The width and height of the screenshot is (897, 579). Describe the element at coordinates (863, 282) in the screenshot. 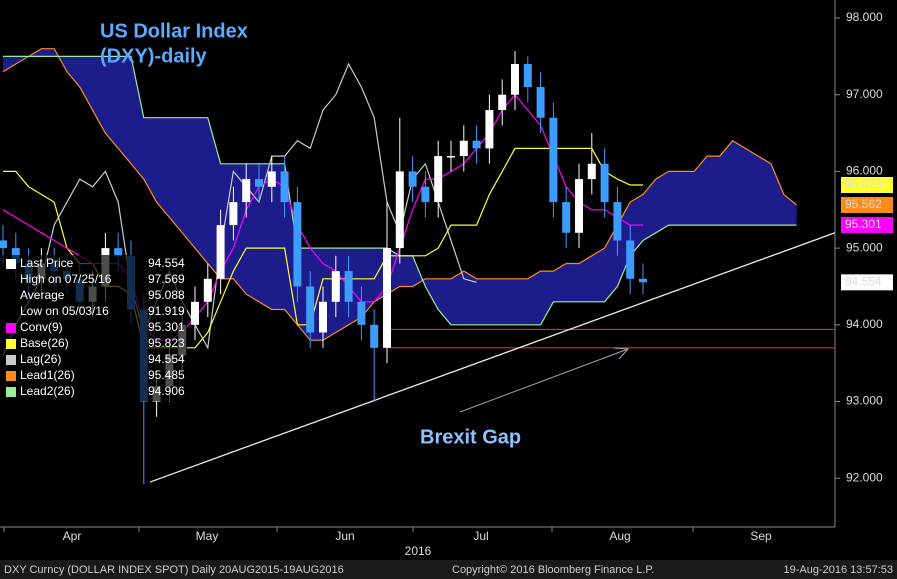

I see `value-box-label: 94.554` at that location.